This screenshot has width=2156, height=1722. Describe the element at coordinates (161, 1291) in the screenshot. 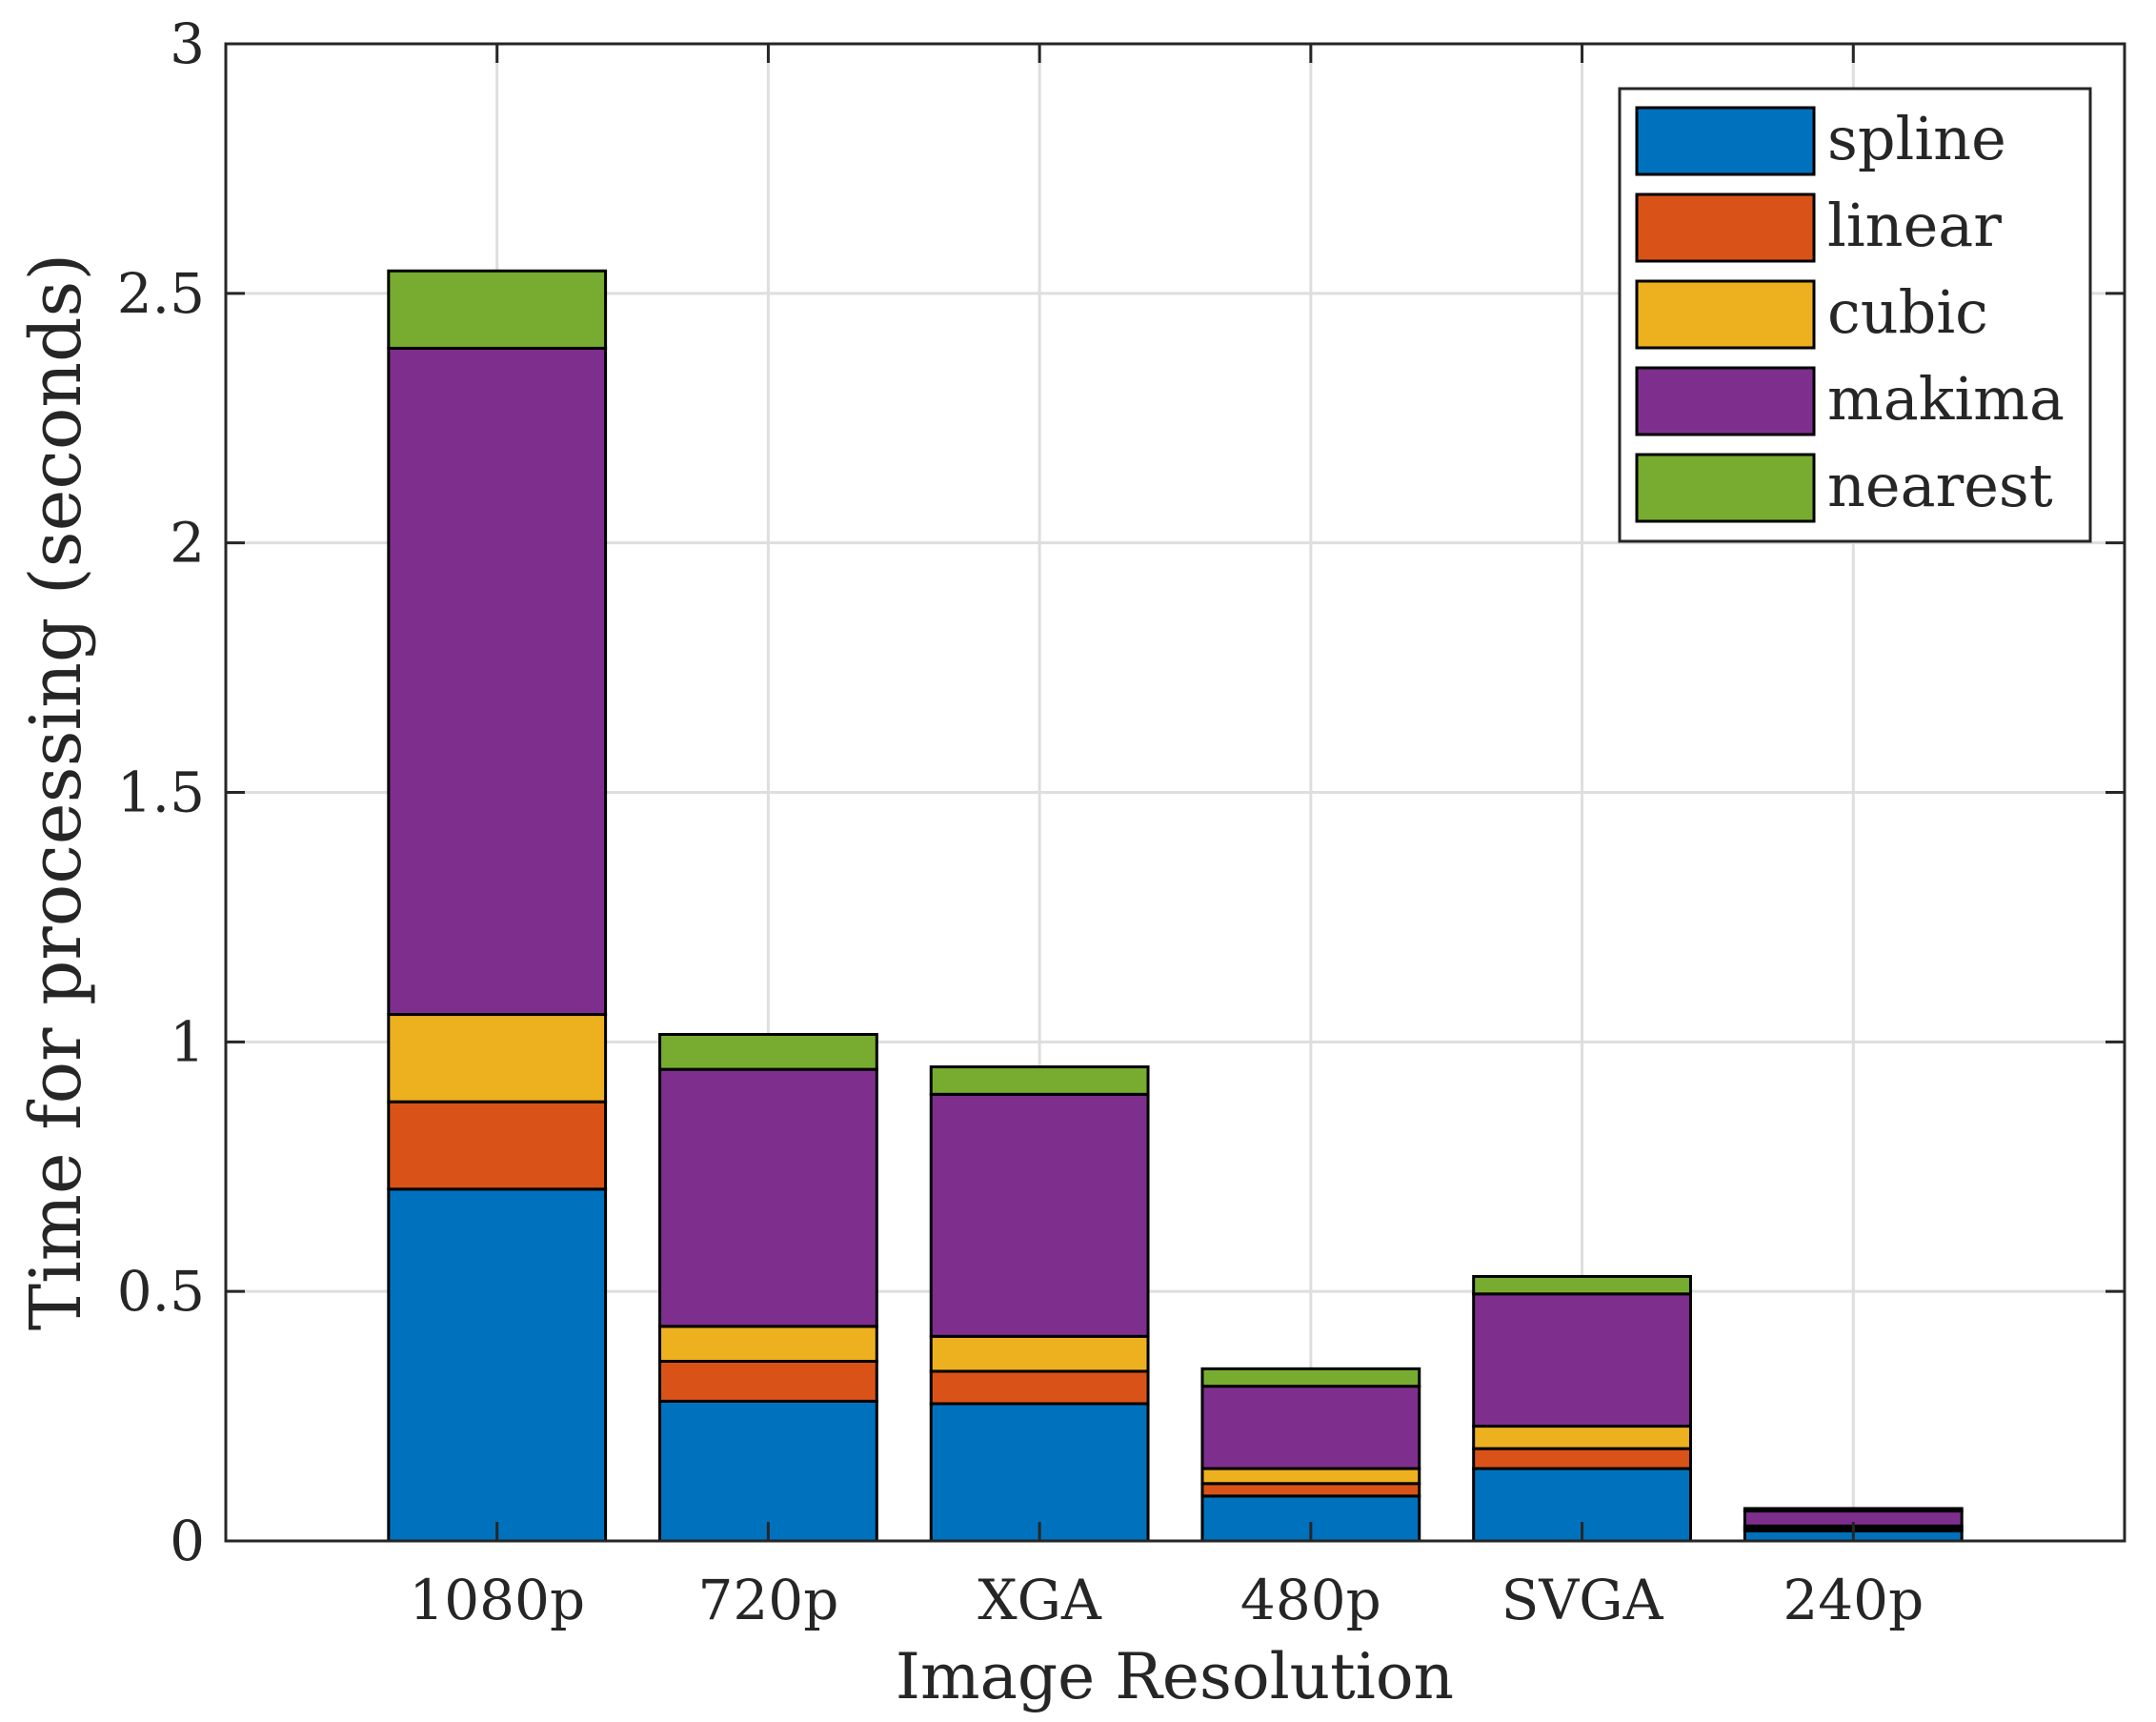

I see `y-tick-label: 0.5` at that location.